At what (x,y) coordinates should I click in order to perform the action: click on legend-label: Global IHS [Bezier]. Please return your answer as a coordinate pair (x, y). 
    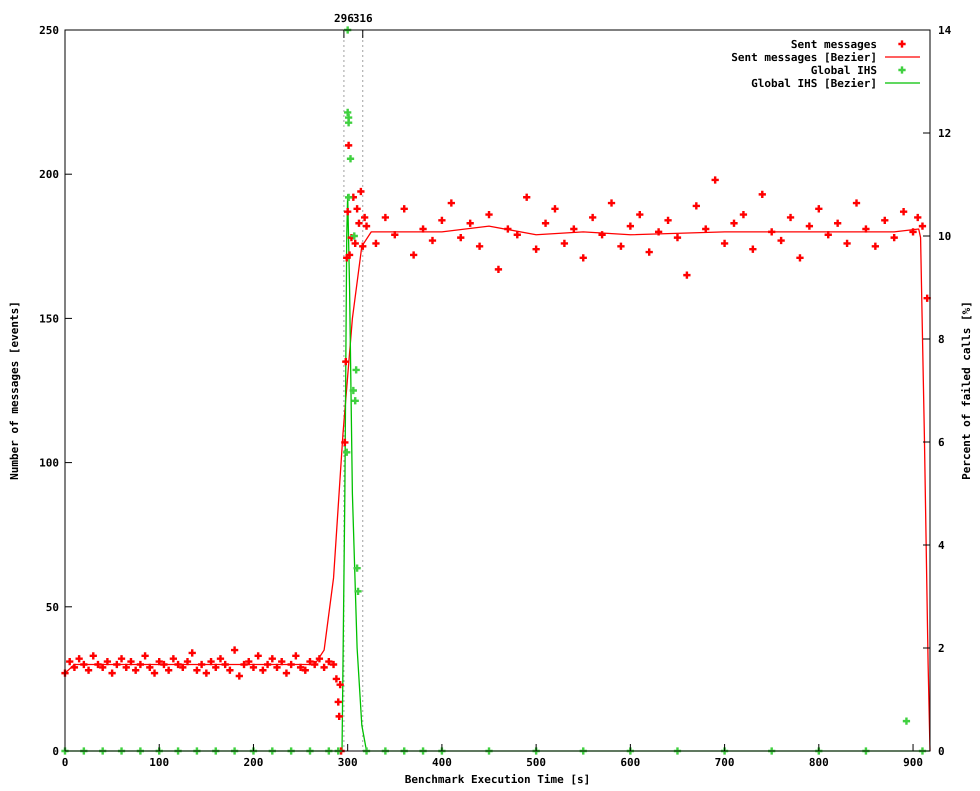
    Looking at the image, I should click on (814, 83).